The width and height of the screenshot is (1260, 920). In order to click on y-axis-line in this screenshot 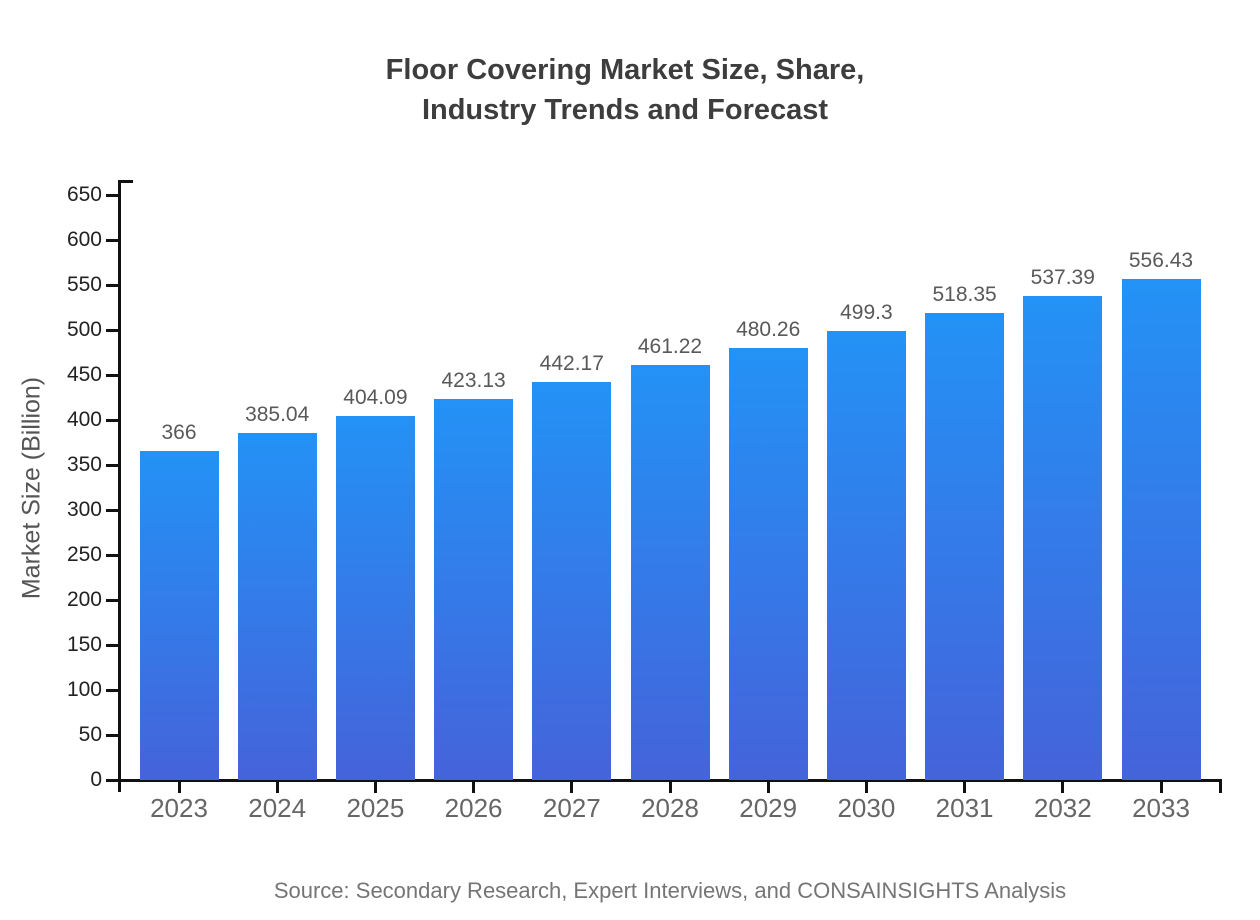, I will do `click(119, 486)`.